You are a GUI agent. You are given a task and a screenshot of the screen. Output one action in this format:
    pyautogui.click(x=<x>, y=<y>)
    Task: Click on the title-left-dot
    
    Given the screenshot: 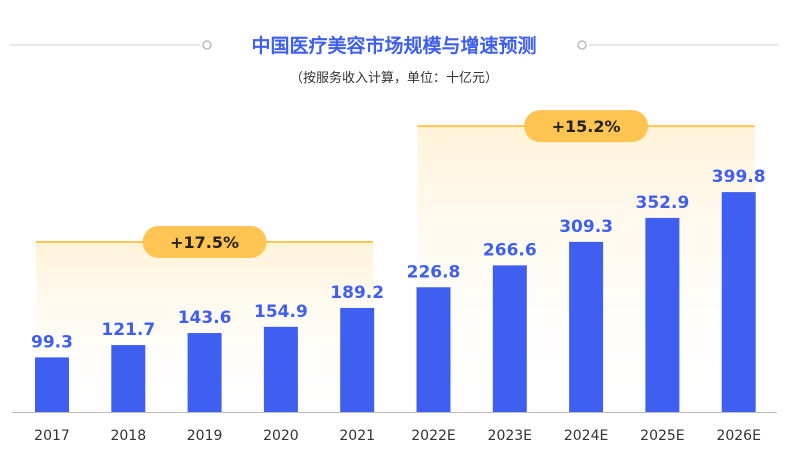 What is the action you would take?
    pyautogui.click(x=207, y=45)
    